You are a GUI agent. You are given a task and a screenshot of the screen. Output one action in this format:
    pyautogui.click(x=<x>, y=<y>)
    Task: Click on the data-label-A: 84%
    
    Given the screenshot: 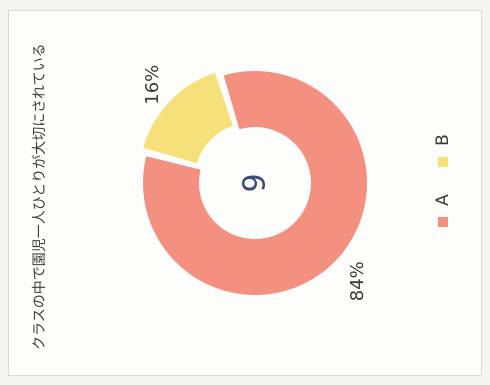 What is the action you would take?
    pyautogui.click(x=357, y=281)
    